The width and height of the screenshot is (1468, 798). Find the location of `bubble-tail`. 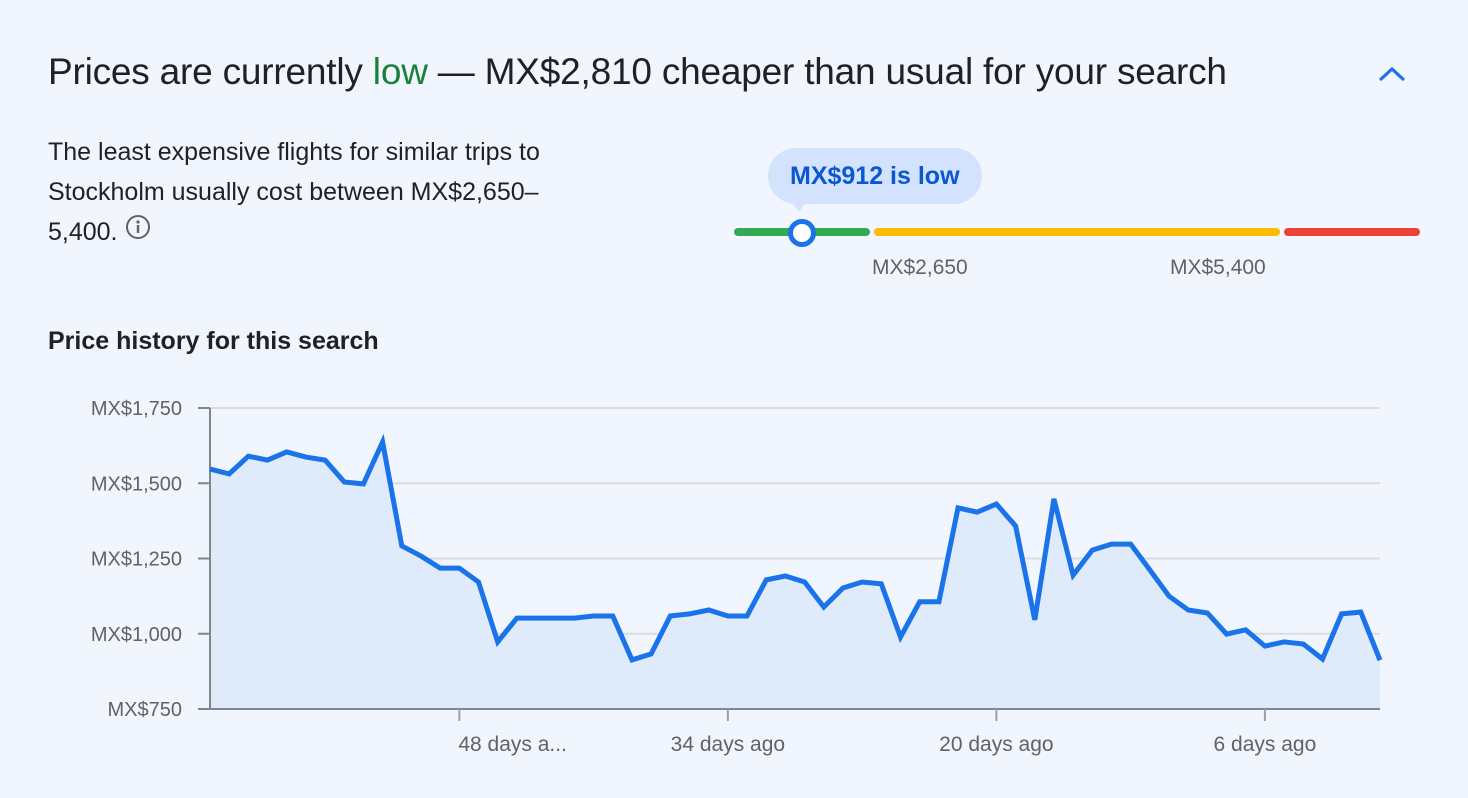

bubble-tail is located at coordinates (799, 207).